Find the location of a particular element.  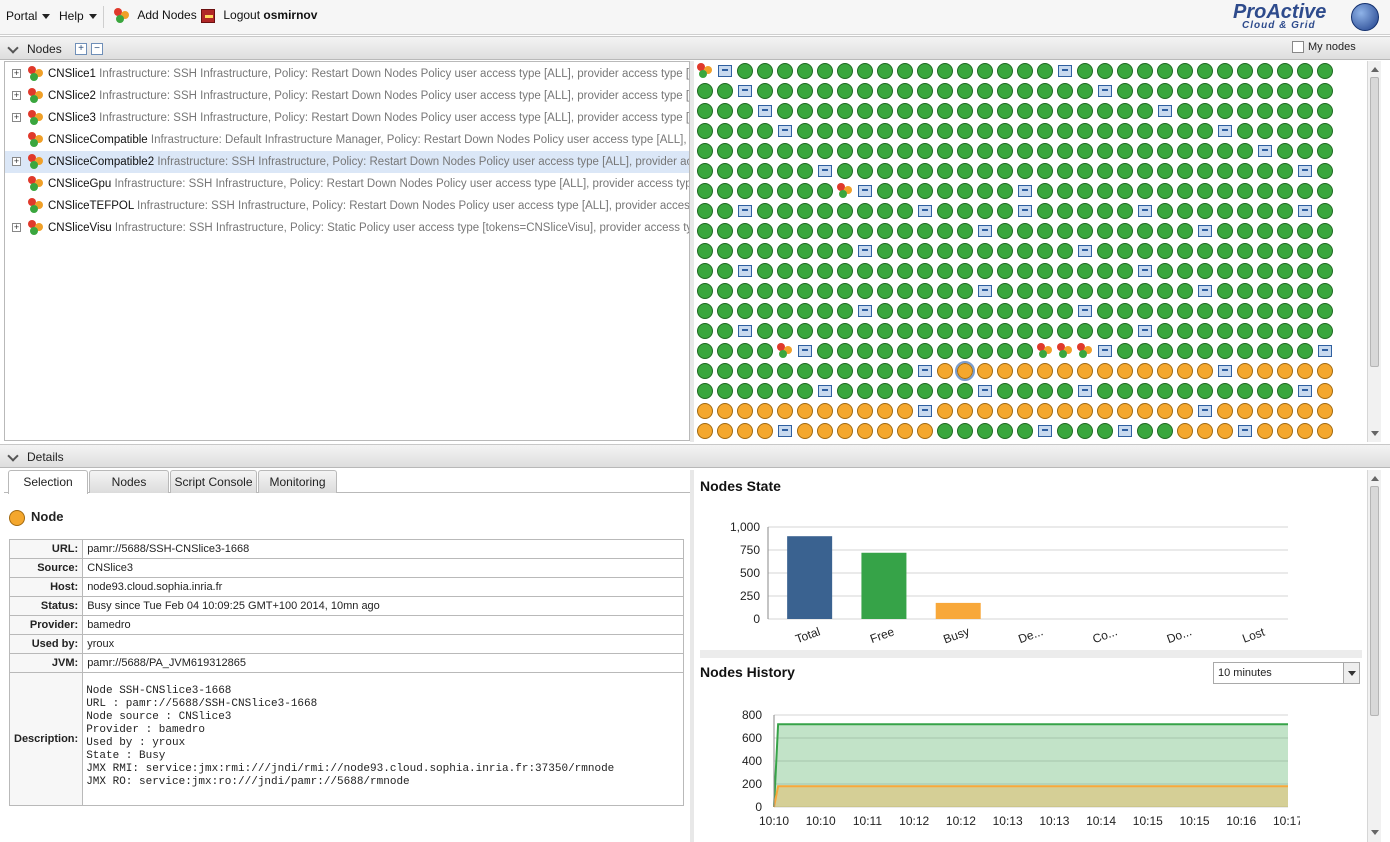

portal-menu: Portal is located at coordinates (28, 16).